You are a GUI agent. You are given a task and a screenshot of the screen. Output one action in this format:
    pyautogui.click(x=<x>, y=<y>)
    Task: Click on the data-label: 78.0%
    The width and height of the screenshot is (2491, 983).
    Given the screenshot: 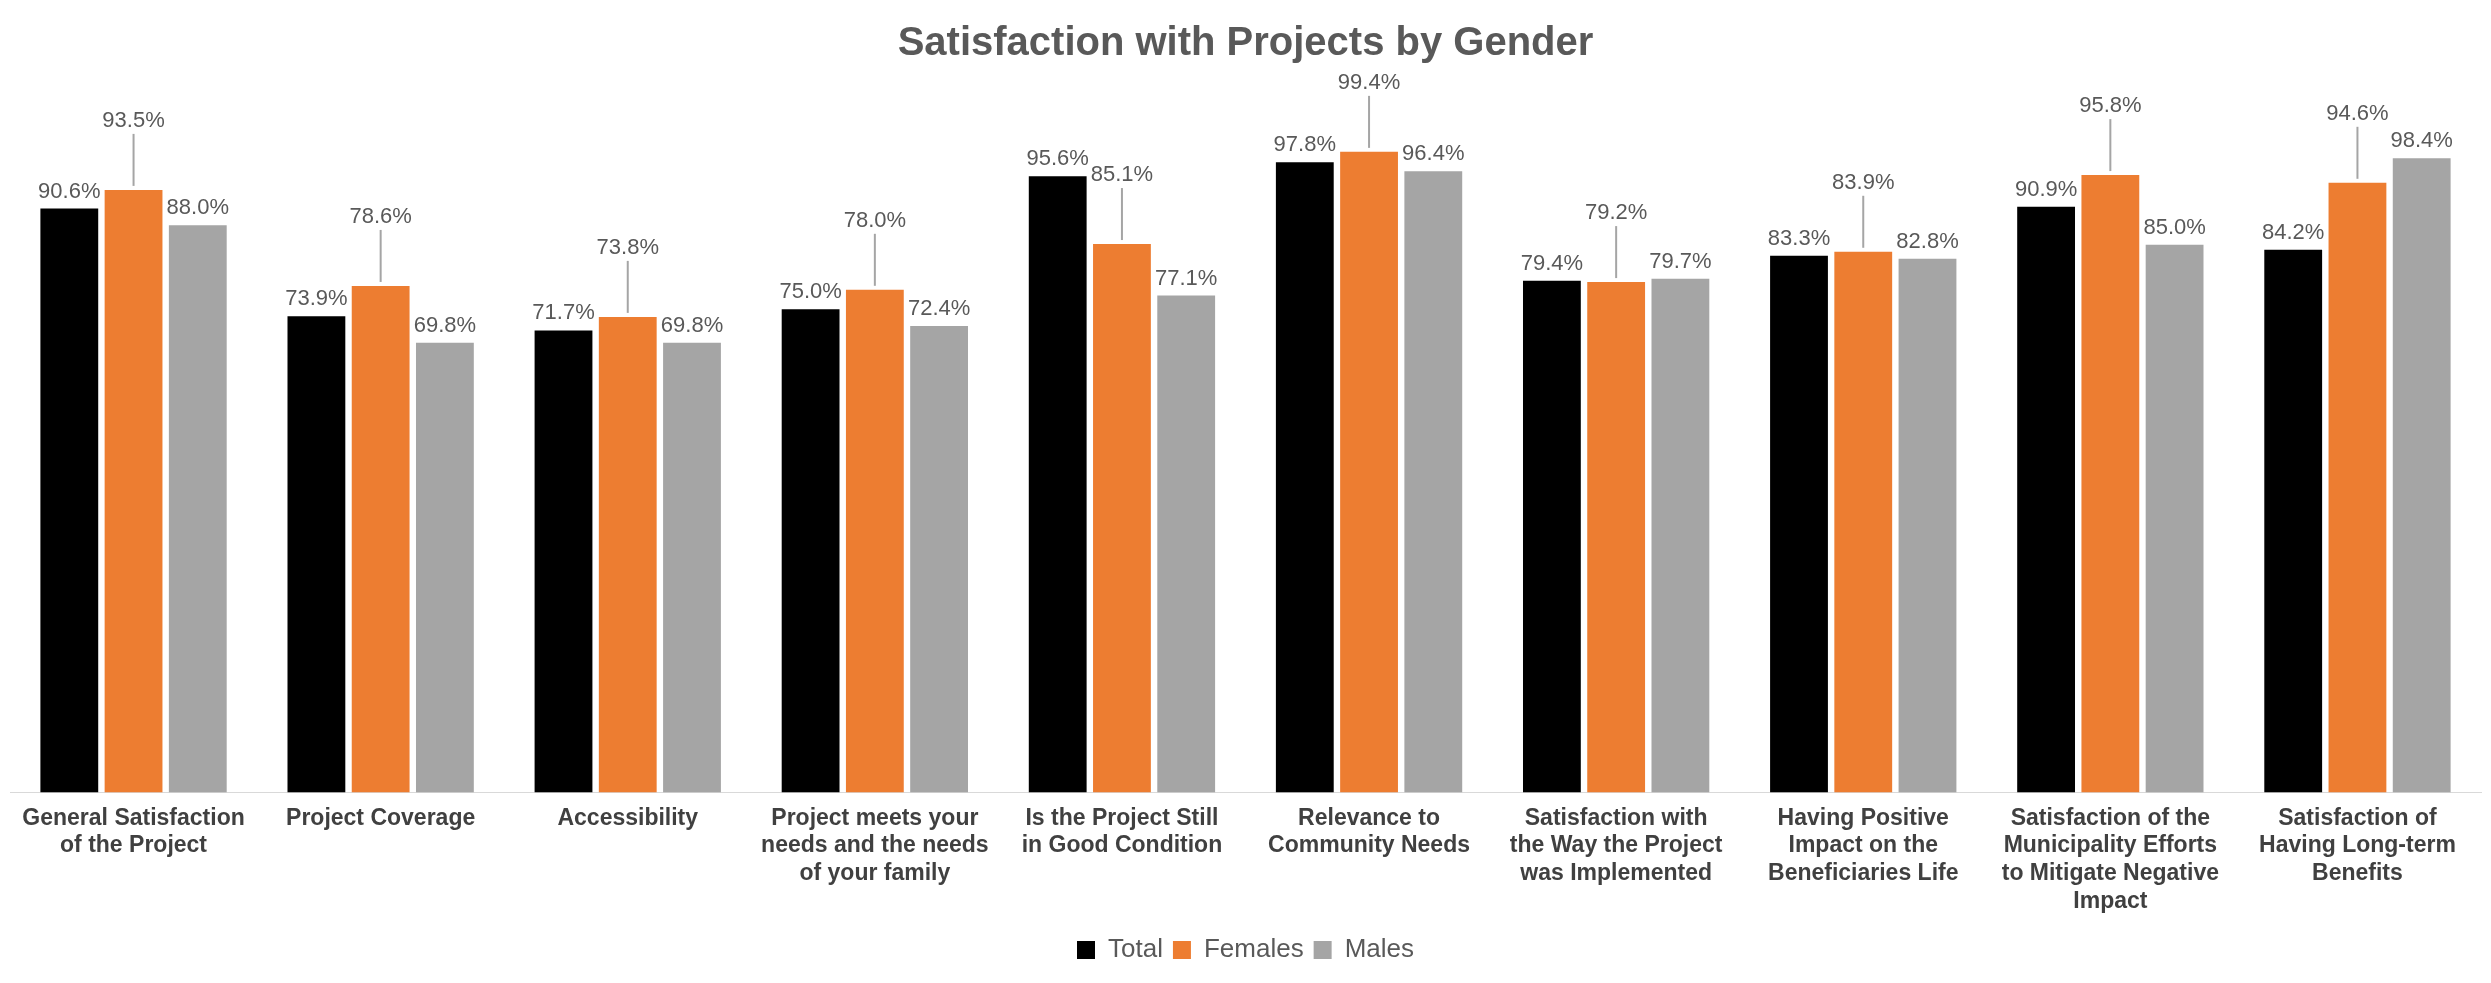 What is the action you would take?
    pyautogui.click(x=875, y=219)
    